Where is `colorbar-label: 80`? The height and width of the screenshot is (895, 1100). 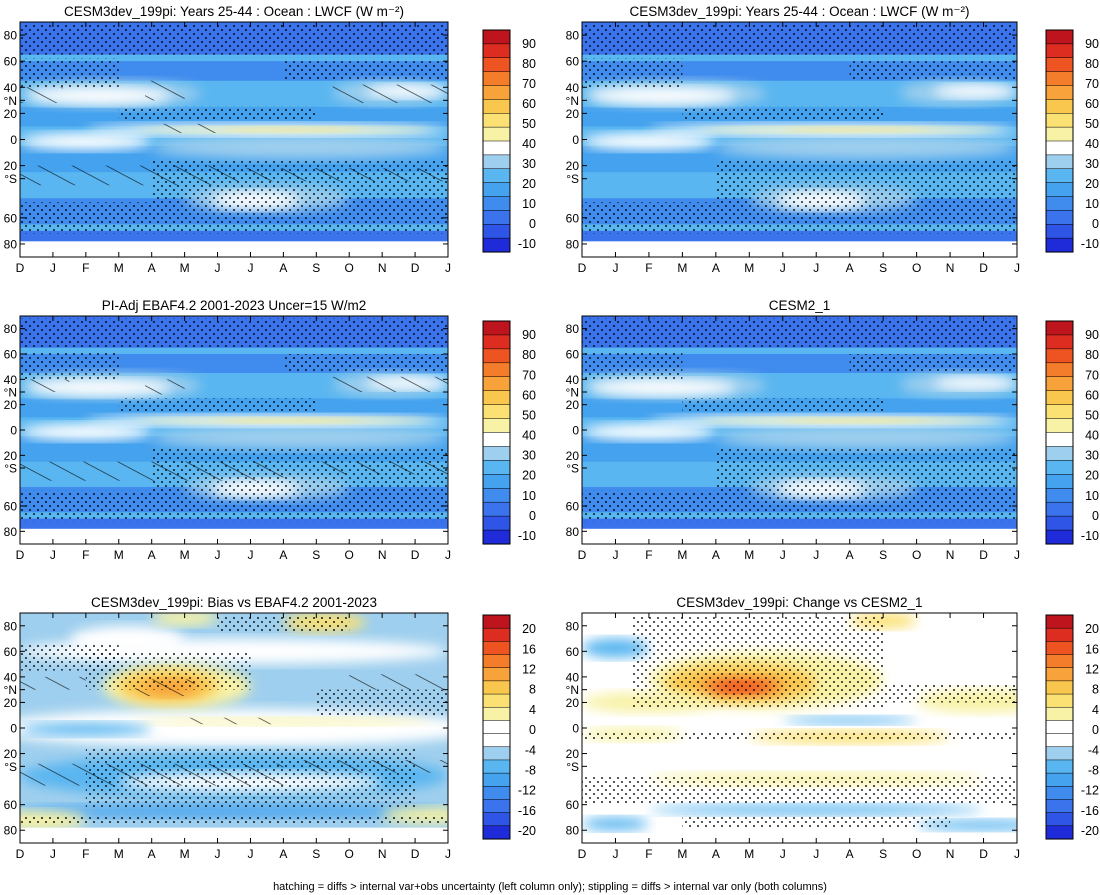 colorbar-label: 80 is located at coordinates (1092, 64).